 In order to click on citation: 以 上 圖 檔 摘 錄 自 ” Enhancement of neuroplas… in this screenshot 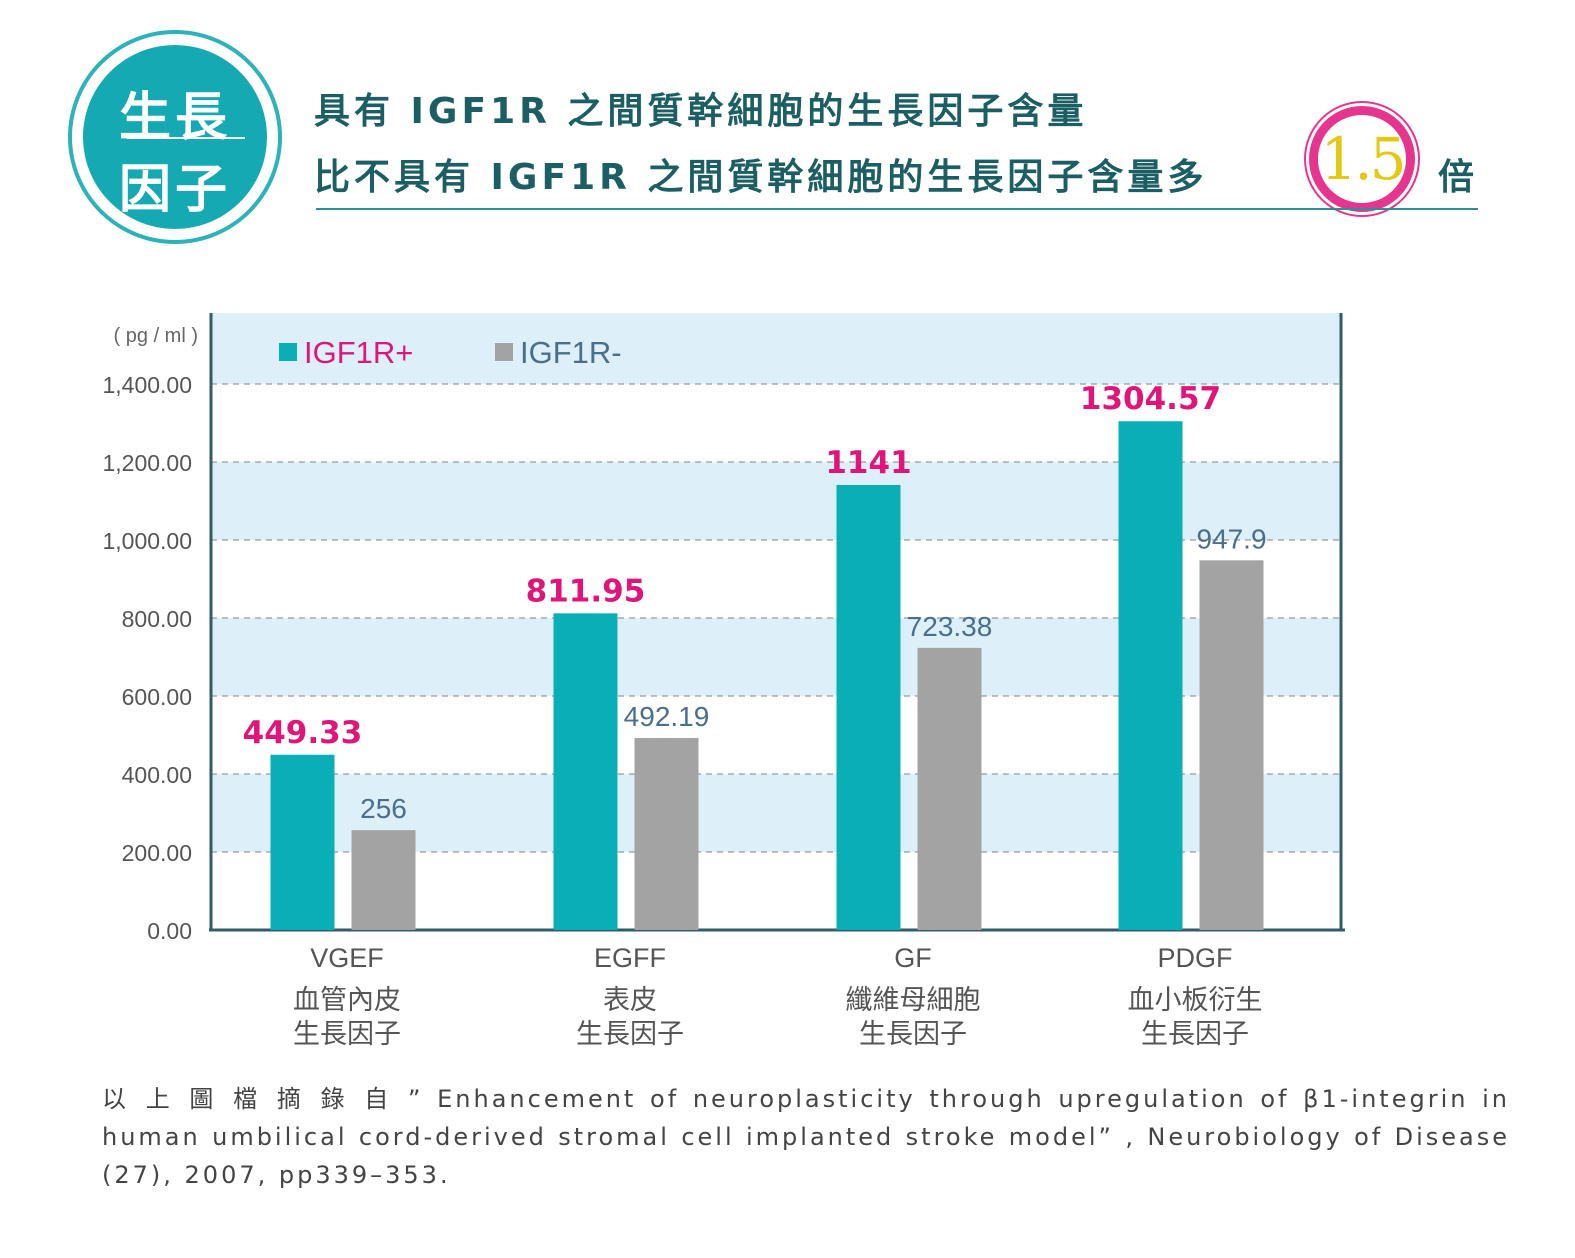, I will do `click(806, 1137)`.